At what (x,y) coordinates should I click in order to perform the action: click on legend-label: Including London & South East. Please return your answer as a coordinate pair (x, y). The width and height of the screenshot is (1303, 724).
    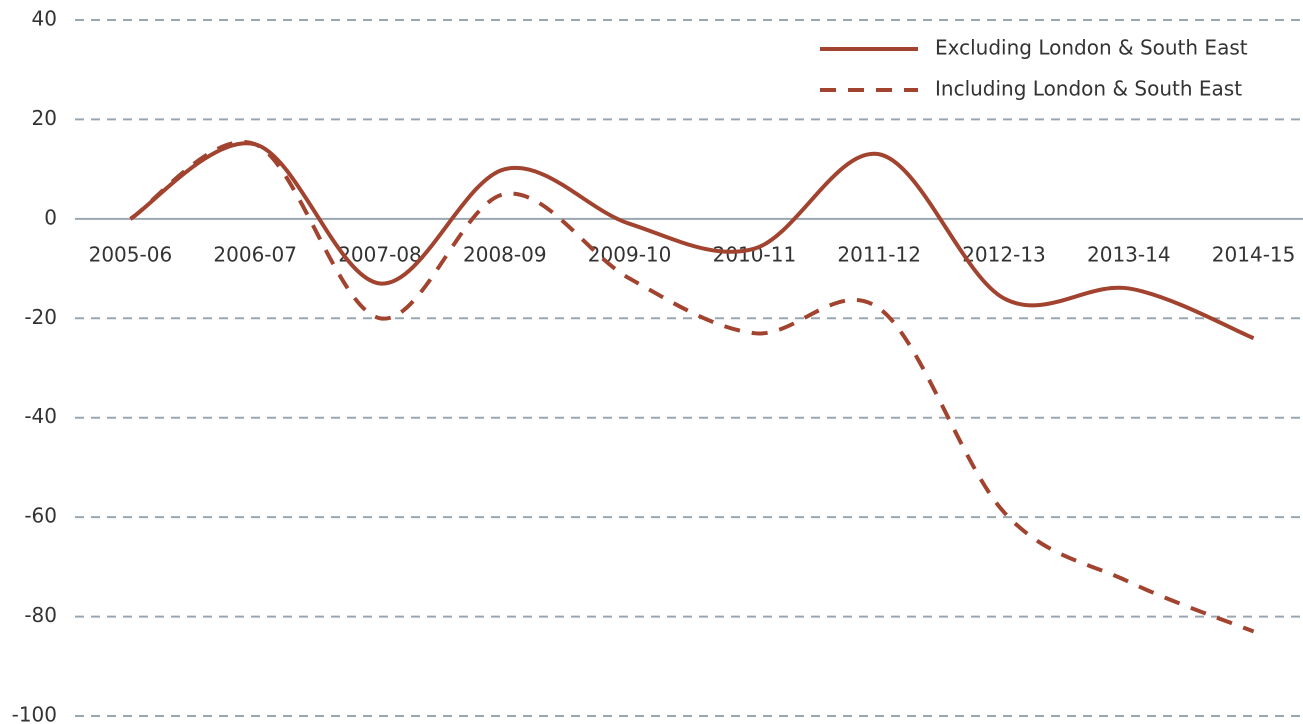
    Looking at the image, I should click on (1088, 89).